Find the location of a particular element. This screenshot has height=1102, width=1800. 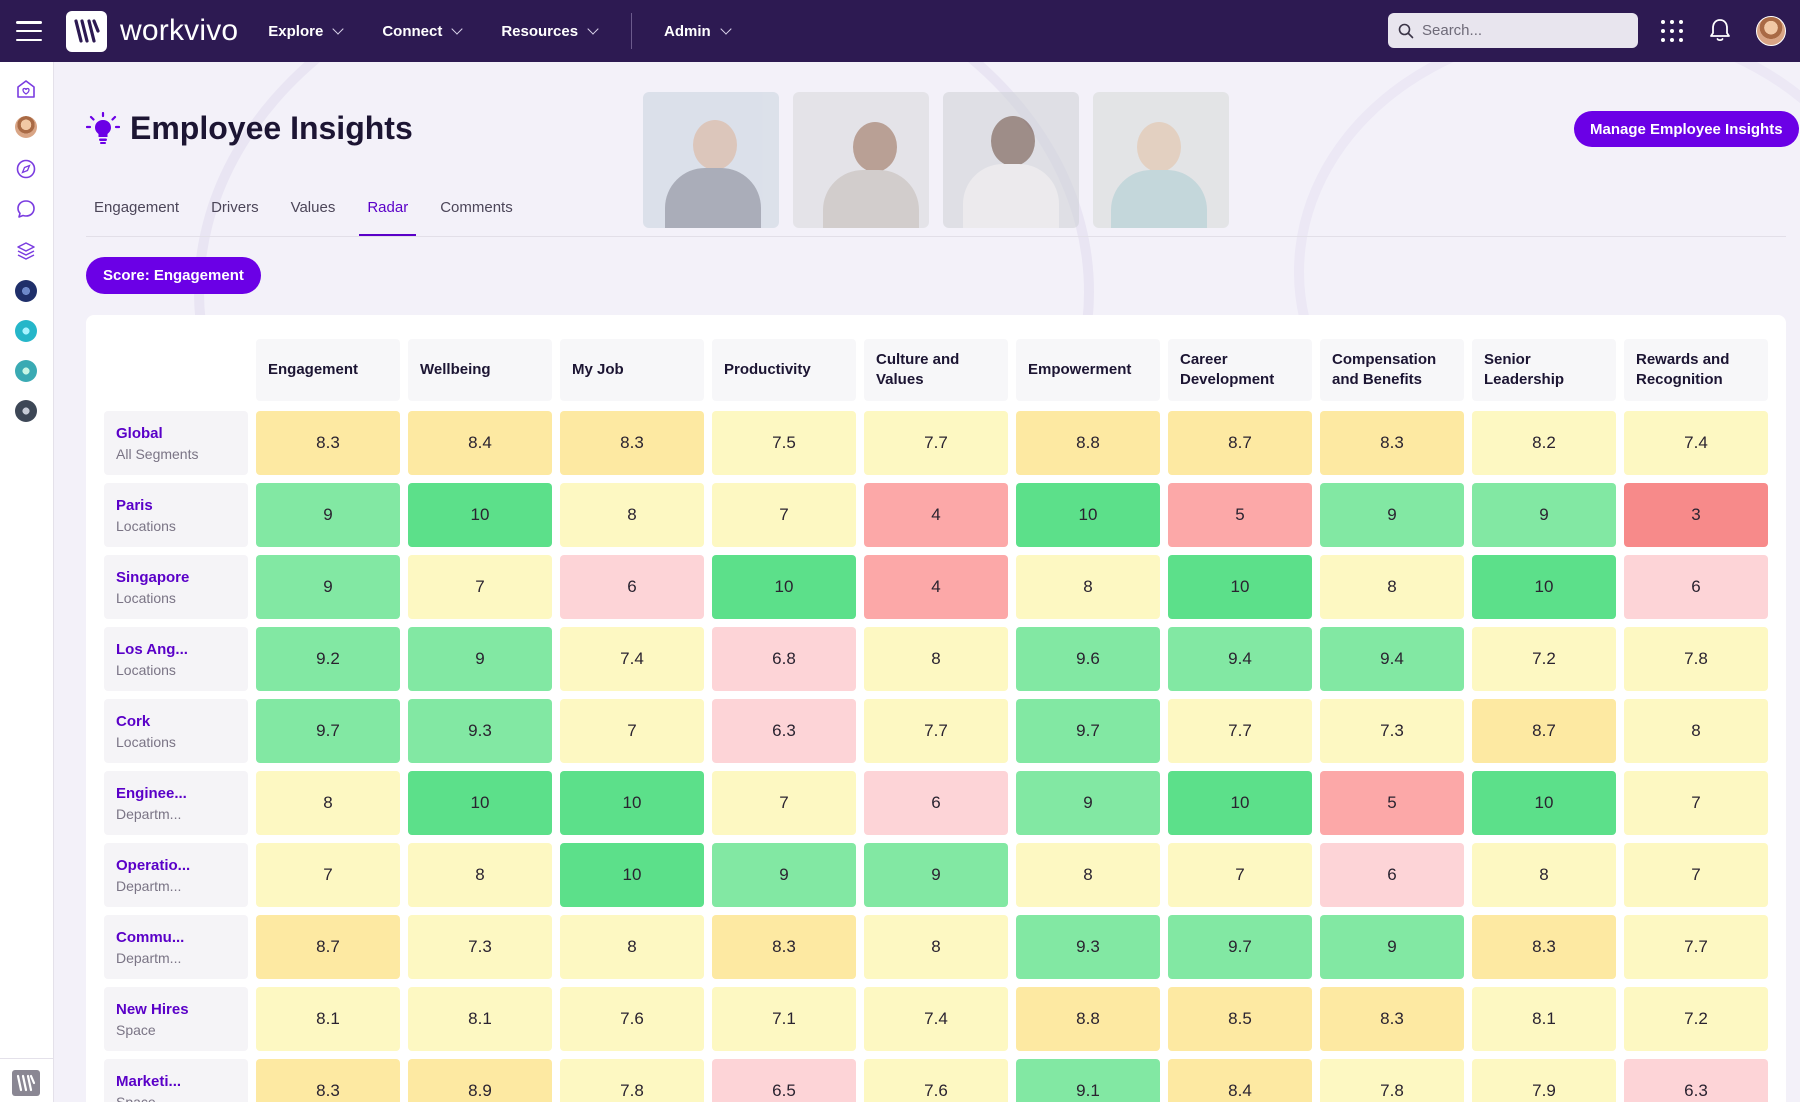

heatmap-cell: 7.9 is located at coordinates (1544, 1080).